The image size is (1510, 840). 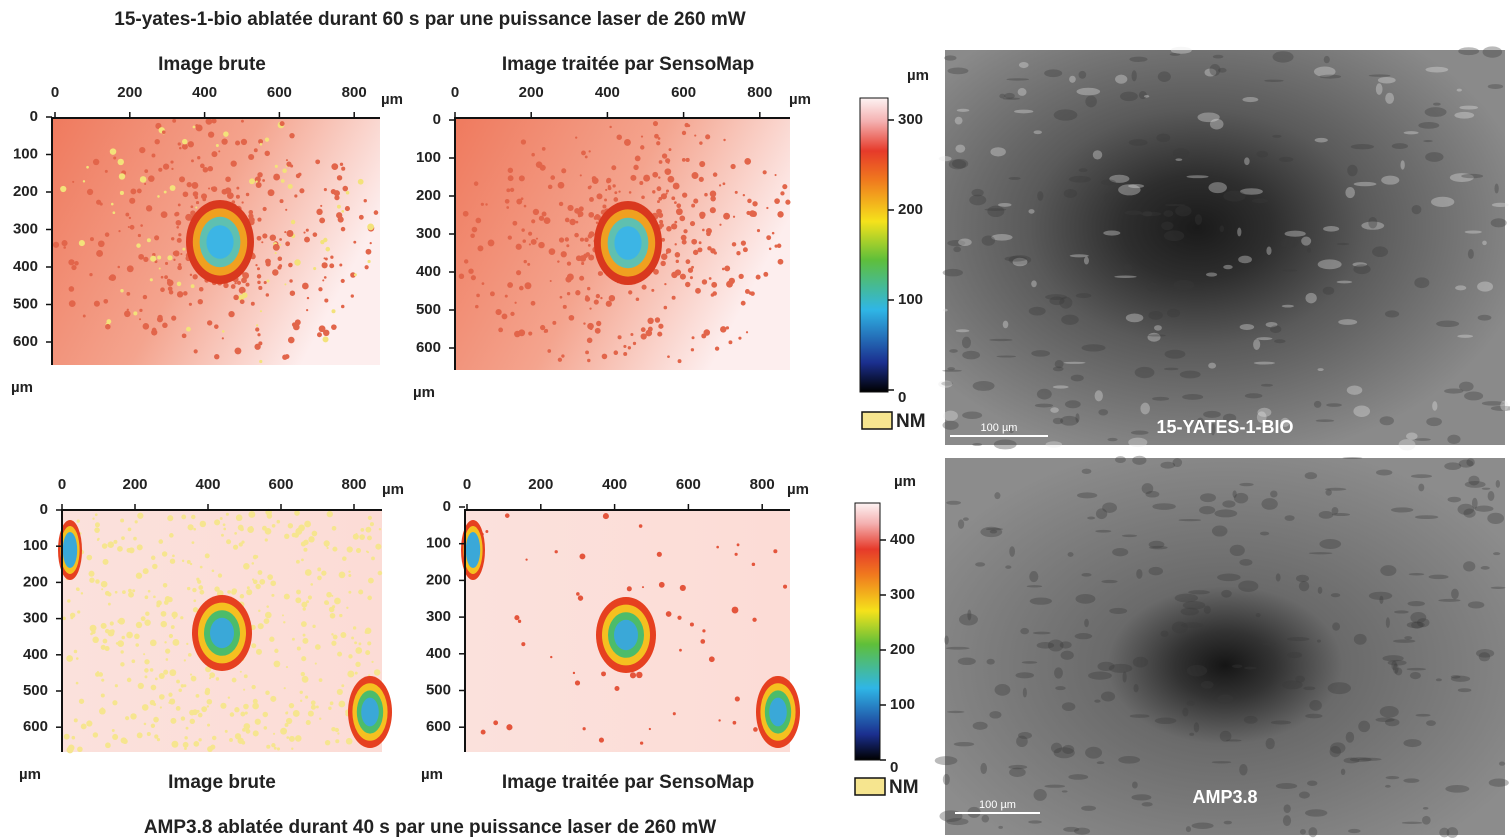 What do you see at coordinates (25, 341) in the screenshot?
I see `y-tick-label: 600` at bounding box center [25, 341].